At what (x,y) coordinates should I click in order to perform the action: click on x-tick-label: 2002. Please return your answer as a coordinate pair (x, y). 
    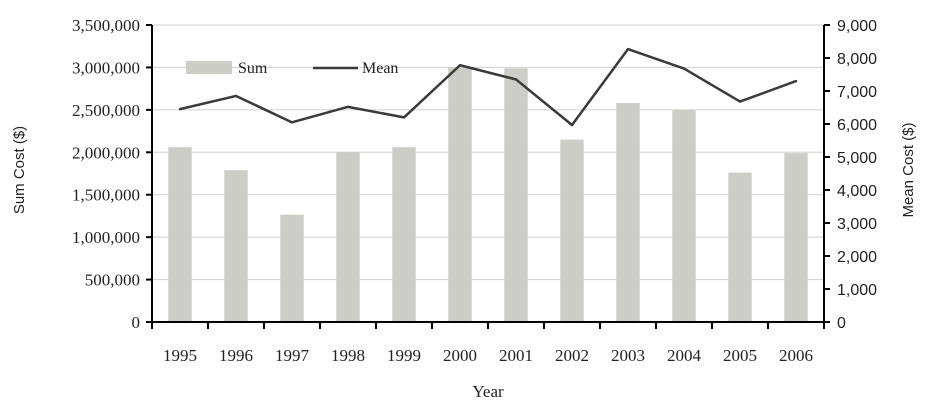
    Looking at the image, I should click on (572, 355).